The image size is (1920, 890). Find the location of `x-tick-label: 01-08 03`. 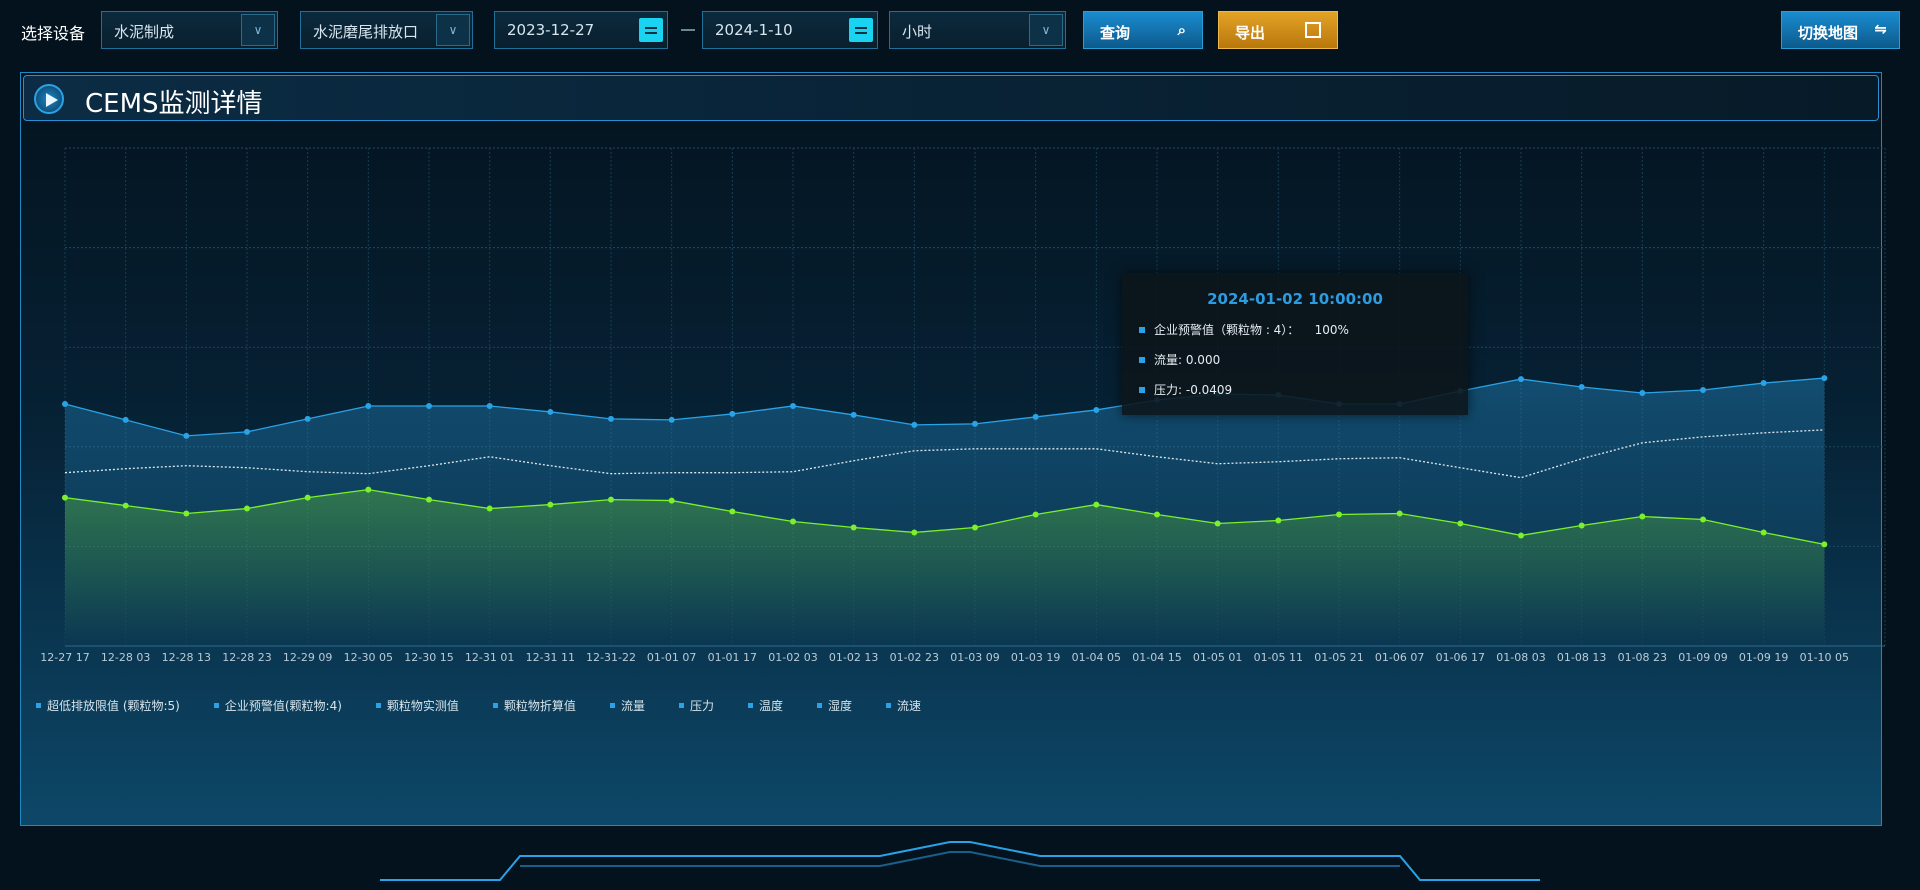

x-tick-label: 01-08 03 is located at coordinates (1520, 657).